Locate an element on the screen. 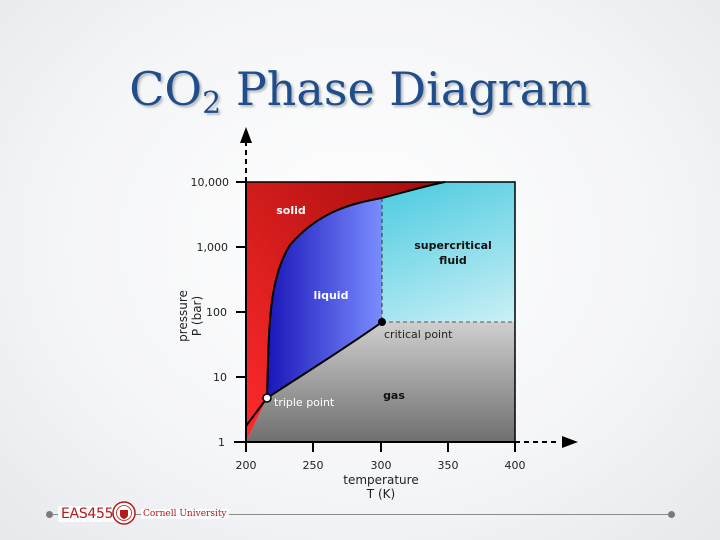 This screenshot has width=720, height=540. melting-curve is located at coordinates (356, 290).